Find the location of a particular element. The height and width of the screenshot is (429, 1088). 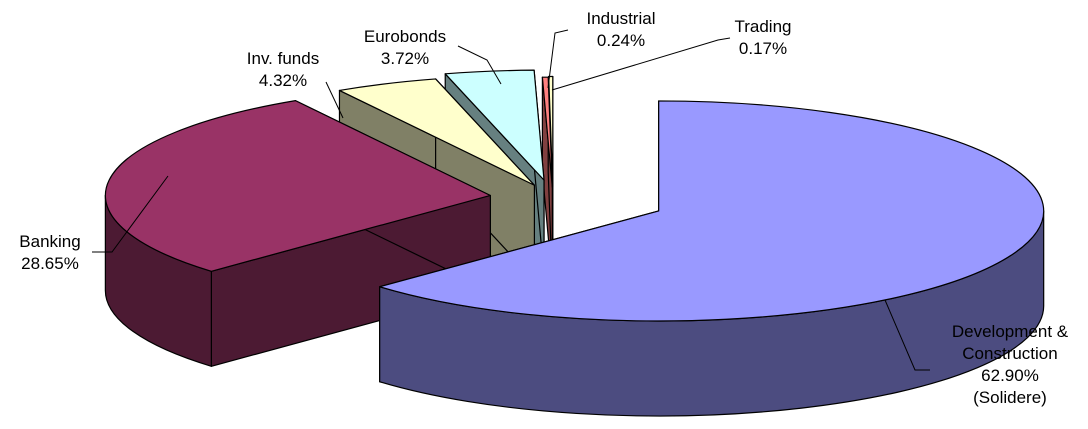

leader-line-industrial is located at coordinates (558, 59).